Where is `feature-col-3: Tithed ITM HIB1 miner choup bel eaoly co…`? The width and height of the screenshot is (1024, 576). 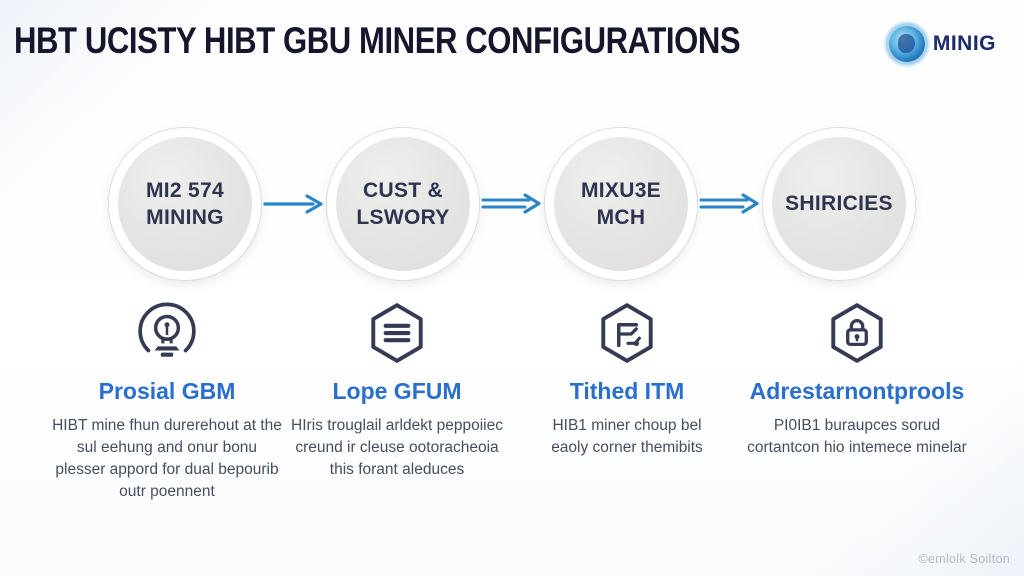 feature-col-3: Tithed ITM HIB1 miner choup bel eaoly co… is located at coordinates (627, 399).